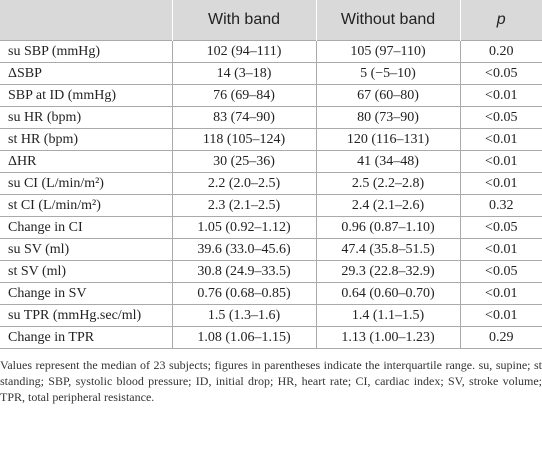  Describe the element at coordinates (388, 249) in the screenshot. I see `table-cell: 47.4 (35.8–51.5)` at that location.